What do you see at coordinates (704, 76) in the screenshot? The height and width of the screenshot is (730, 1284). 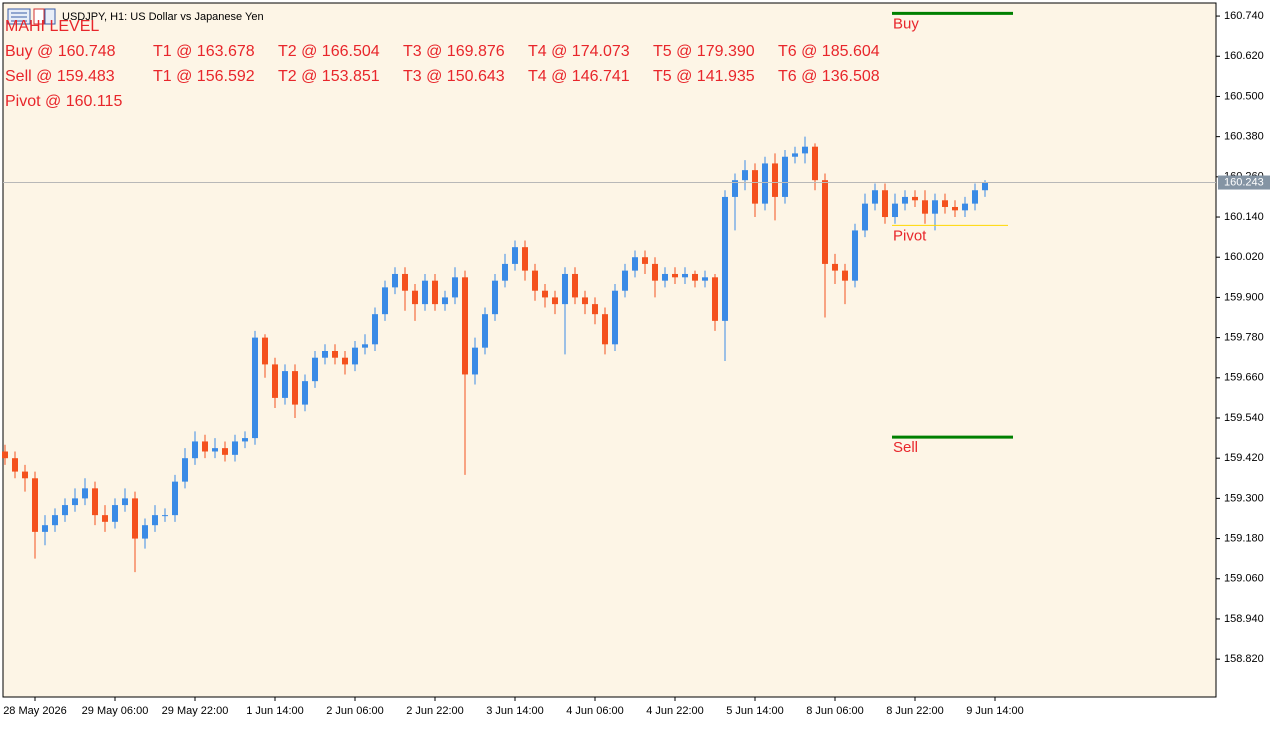 I see `indicator-text: T5 @ 141.935` at bounding box center [704, 76].